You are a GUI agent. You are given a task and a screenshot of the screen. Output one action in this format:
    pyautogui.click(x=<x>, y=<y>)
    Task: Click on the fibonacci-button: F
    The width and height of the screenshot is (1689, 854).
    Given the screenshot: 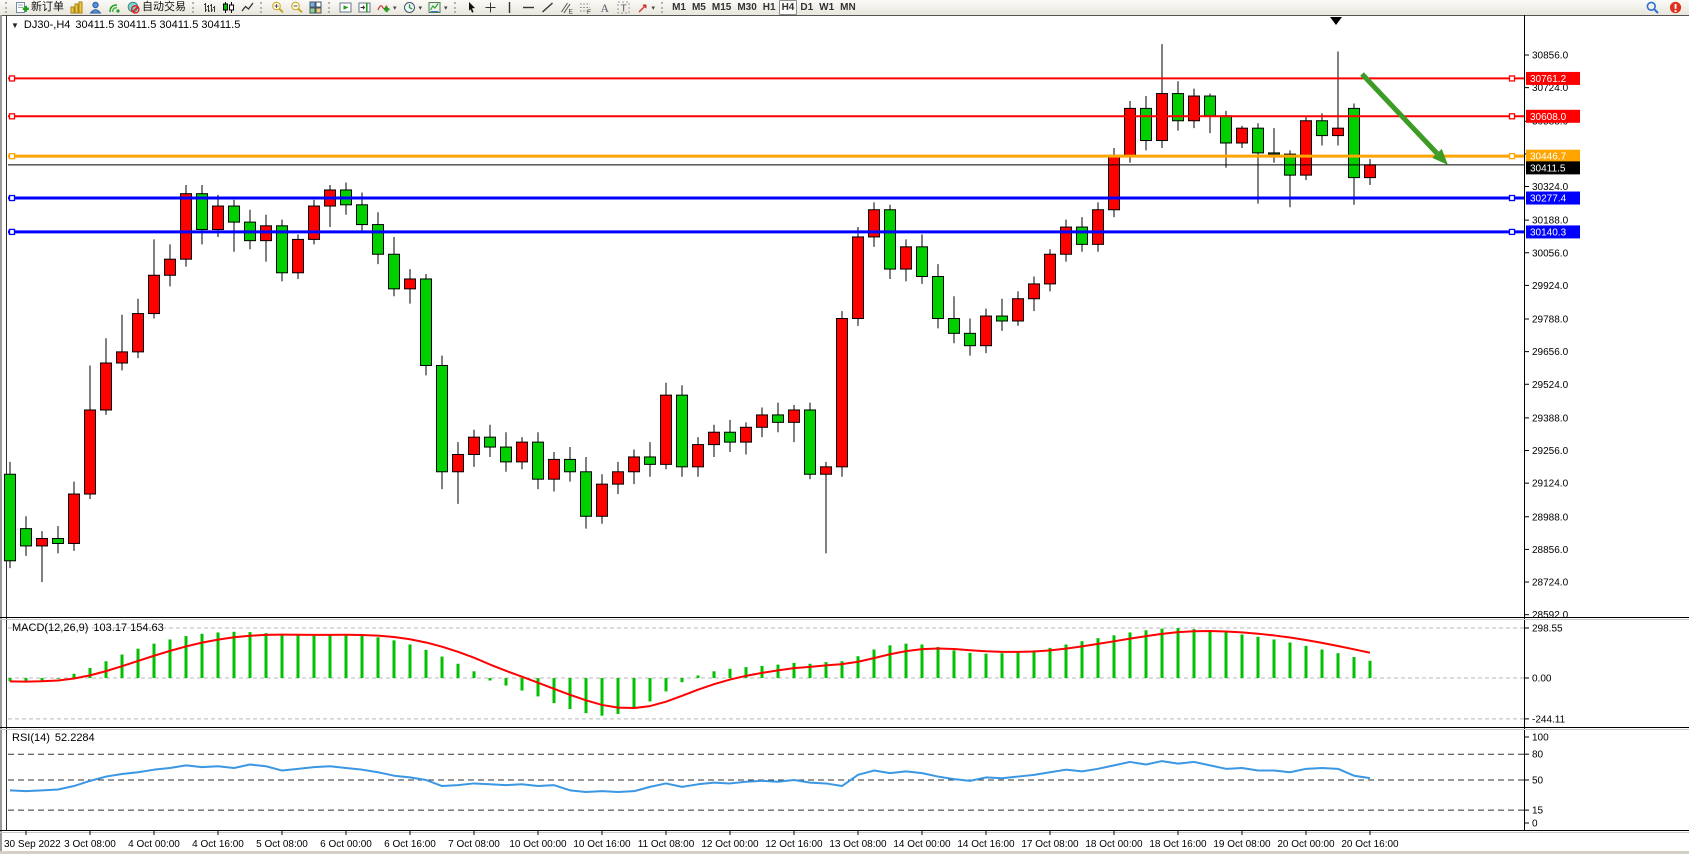 What is the action you would take?
    pyautogui.click(x=585, y=8)
    